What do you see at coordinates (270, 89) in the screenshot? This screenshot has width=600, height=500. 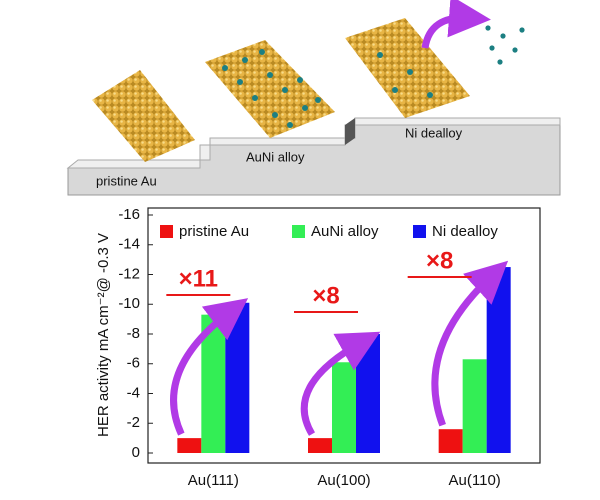 I see `alloy-slab` at bounding box center [270, 89].